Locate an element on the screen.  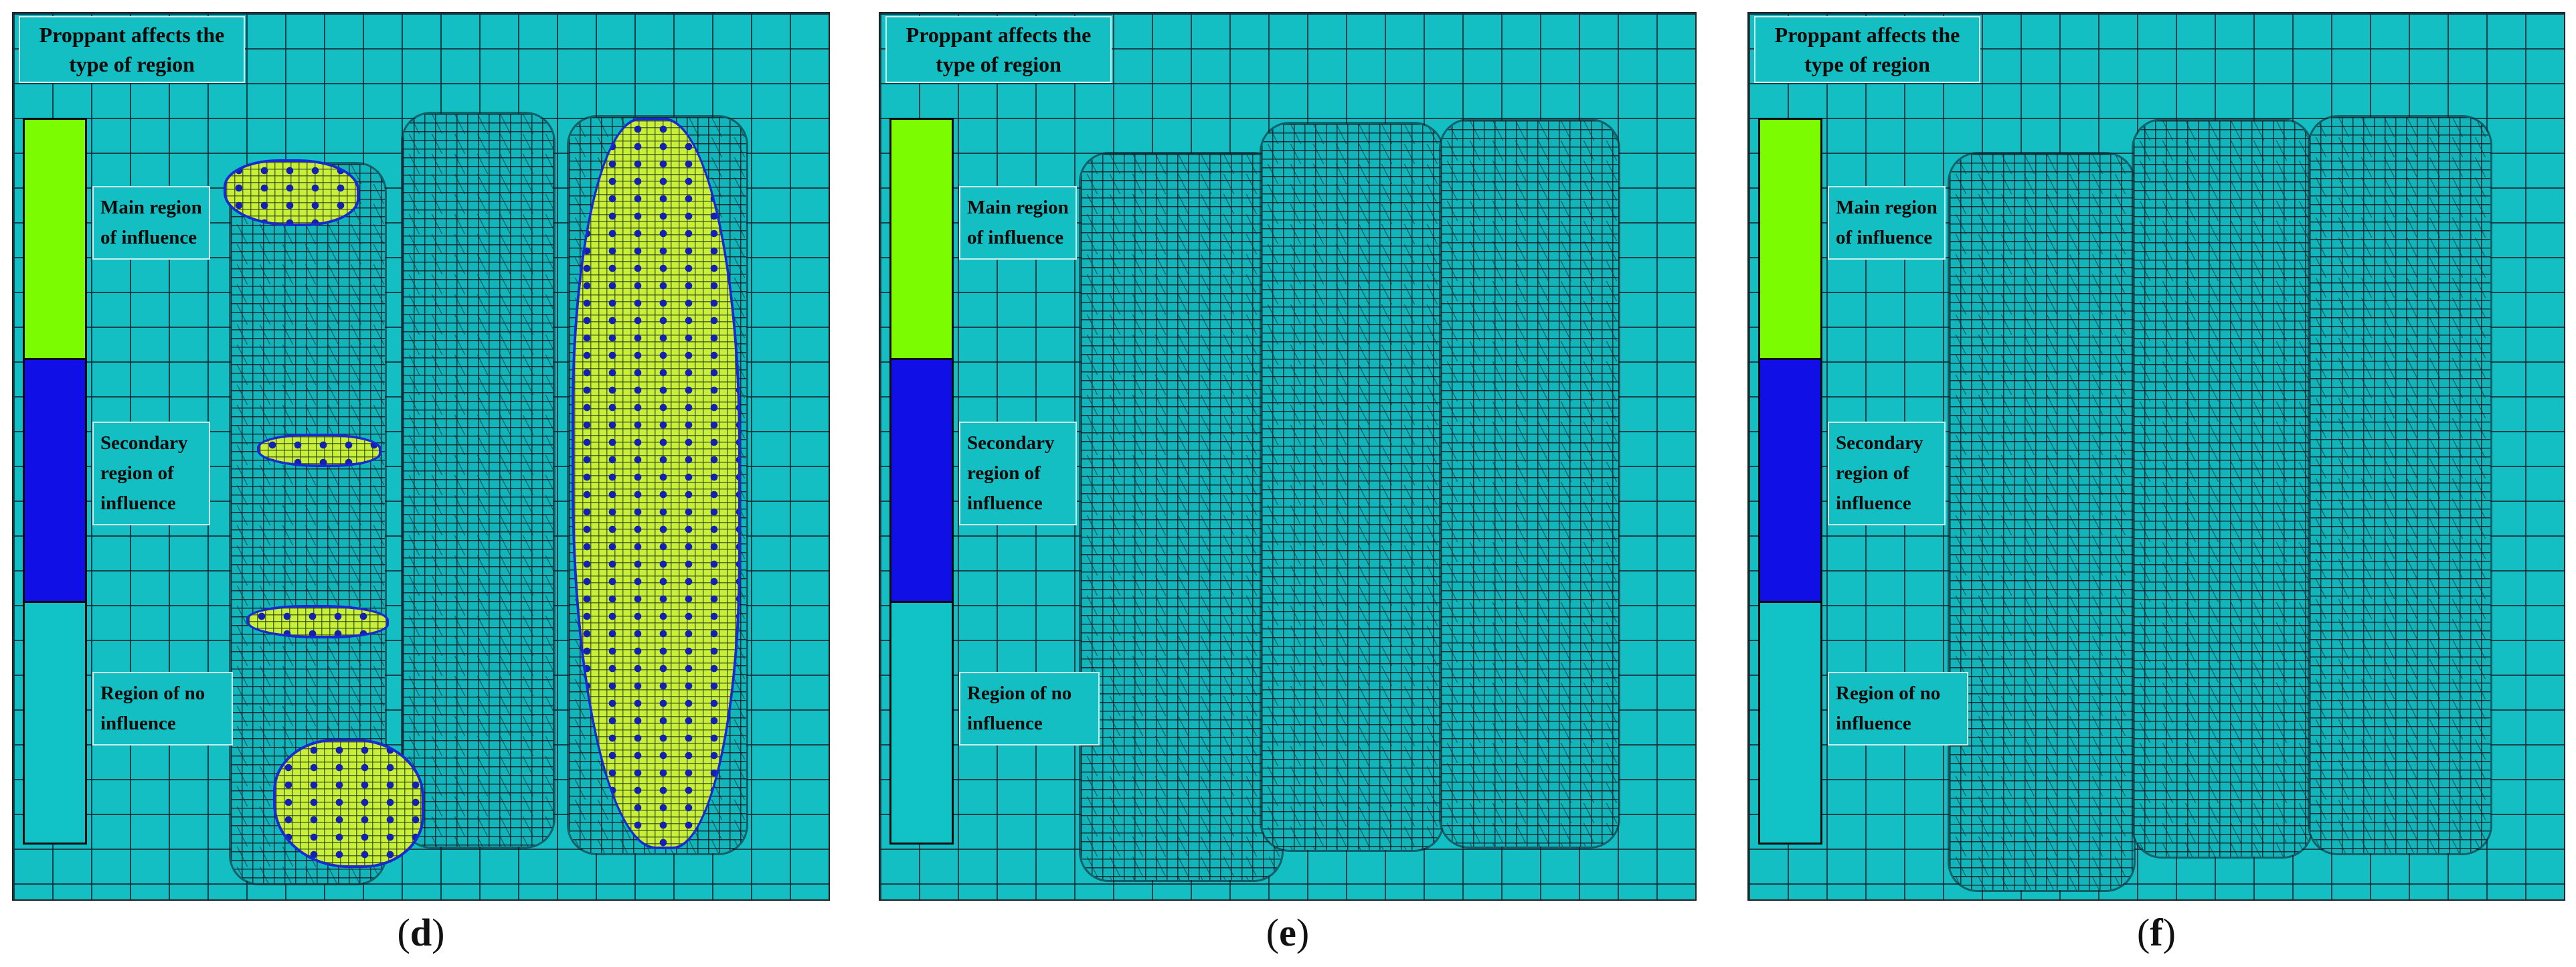
caption-letter: f is located at coordinates (2156, 933).